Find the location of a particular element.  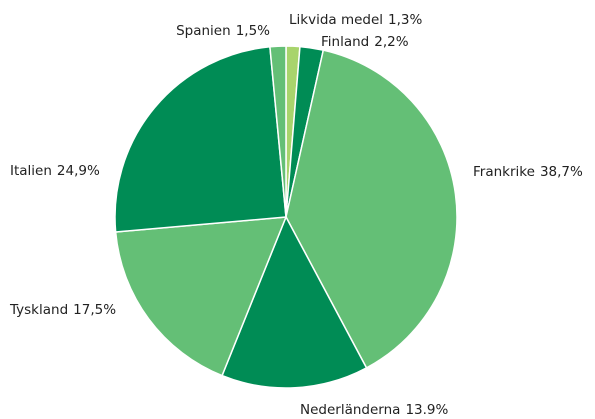

slice-label: Tyskland 17,5% is located at coordinates (62, 310).